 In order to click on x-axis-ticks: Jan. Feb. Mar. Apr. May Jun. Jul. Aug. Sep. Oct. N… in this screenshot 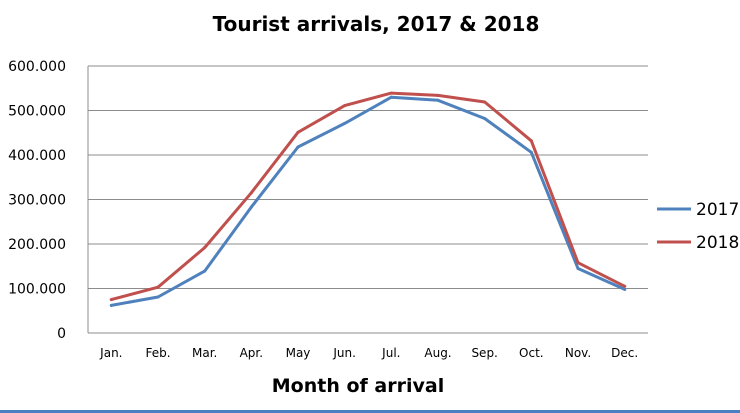, I will do `click(368, 353)`.